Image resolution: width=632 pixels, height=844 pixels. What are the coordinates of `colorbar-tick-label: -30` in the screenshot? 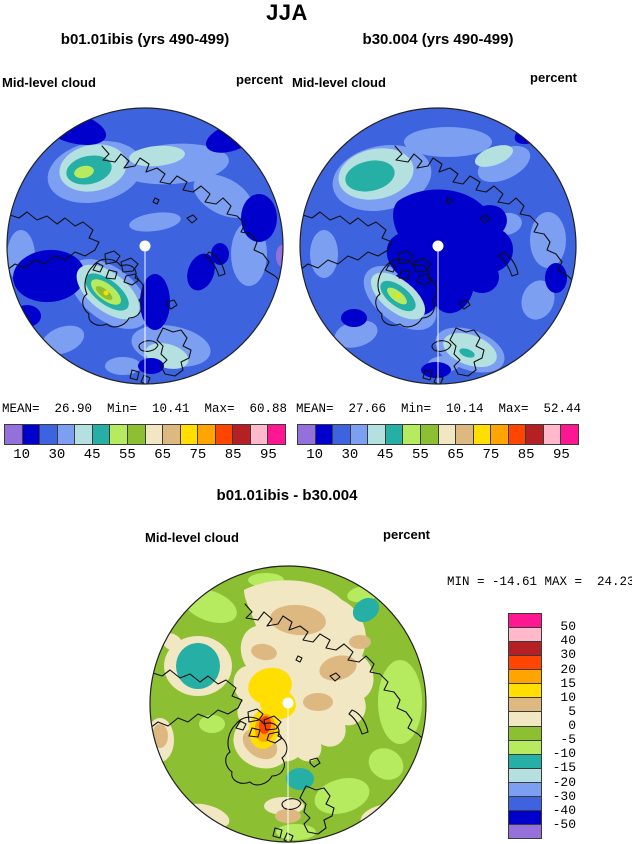 It's located at (564, 796).